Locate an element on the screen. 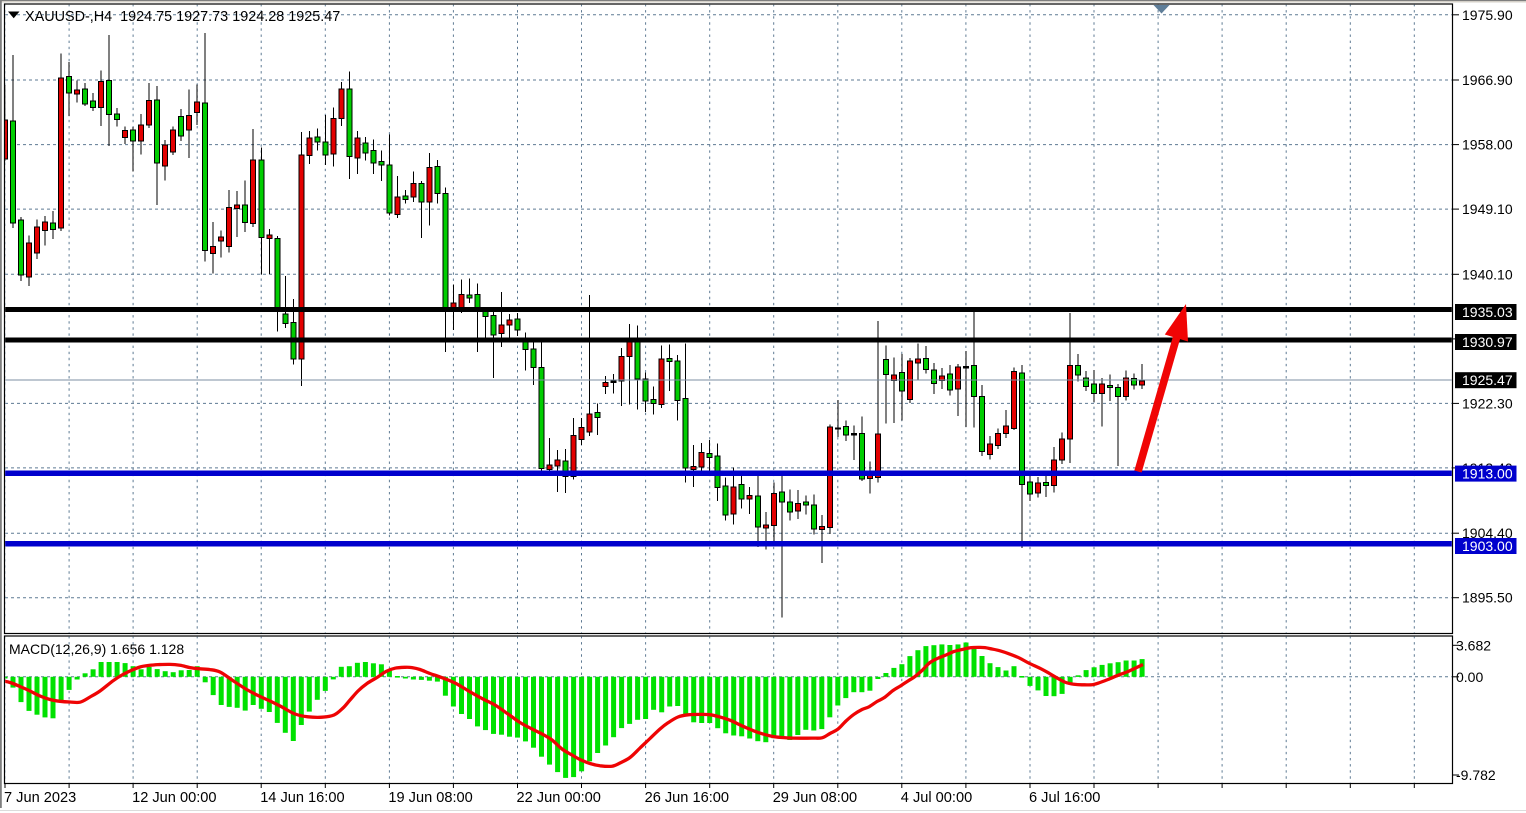 The image size is (1526, 813). svg-text: 12 Jun 00:00 is located at coordinates (174, 798).